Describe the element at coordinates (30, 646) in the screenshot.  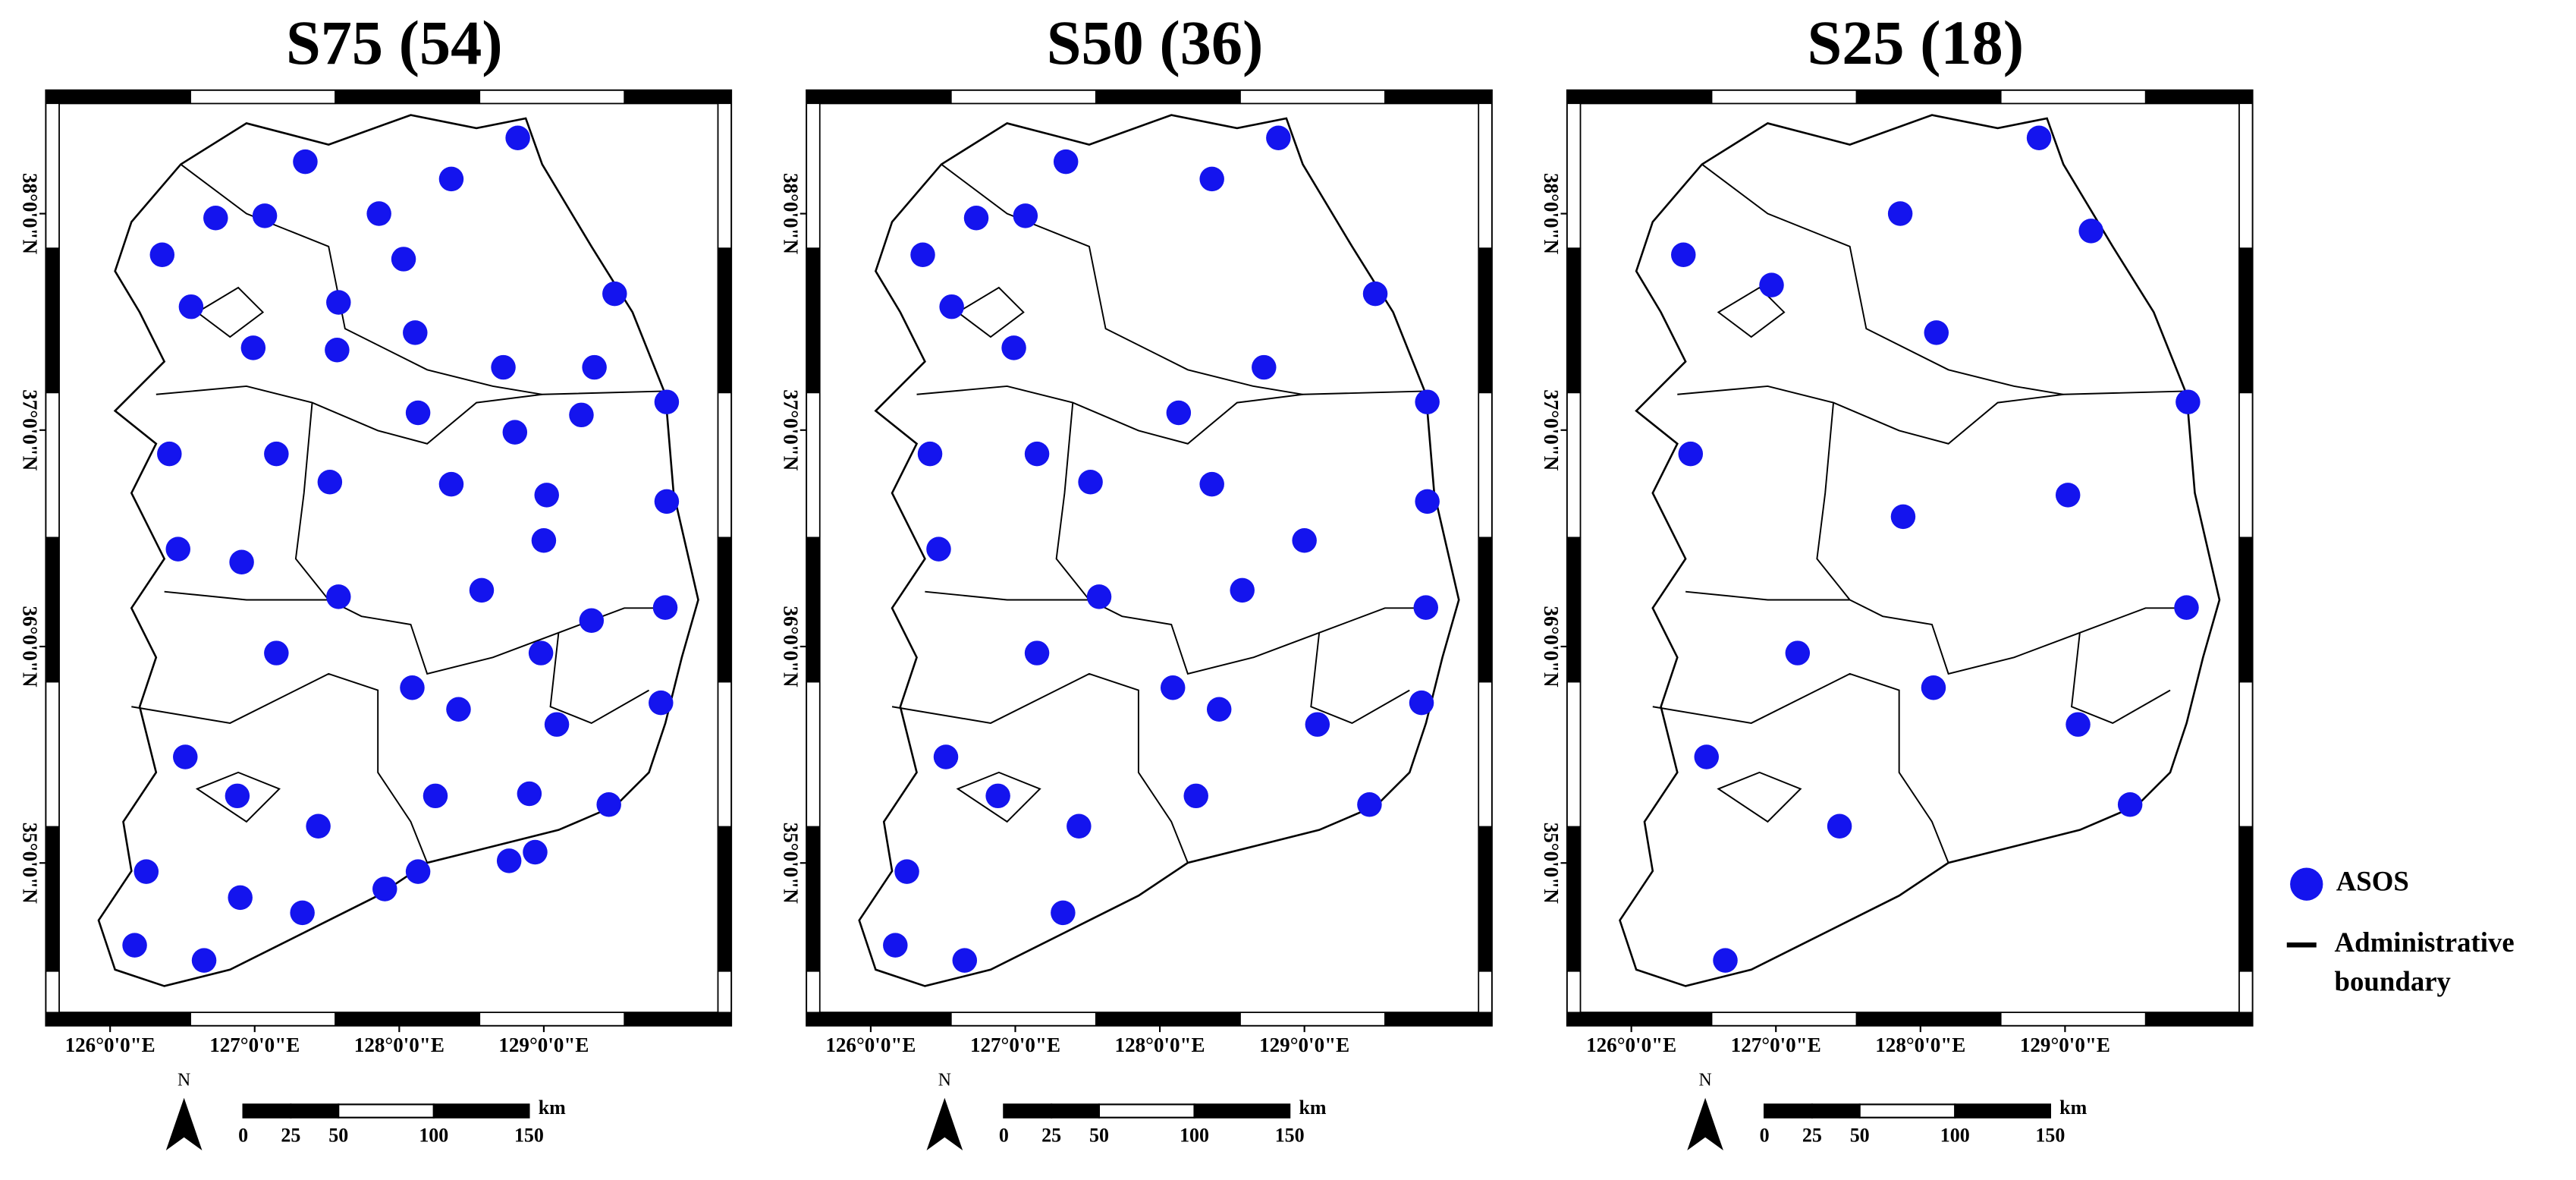
I see `lat-tick-label: 36°0'0"N` at that location.